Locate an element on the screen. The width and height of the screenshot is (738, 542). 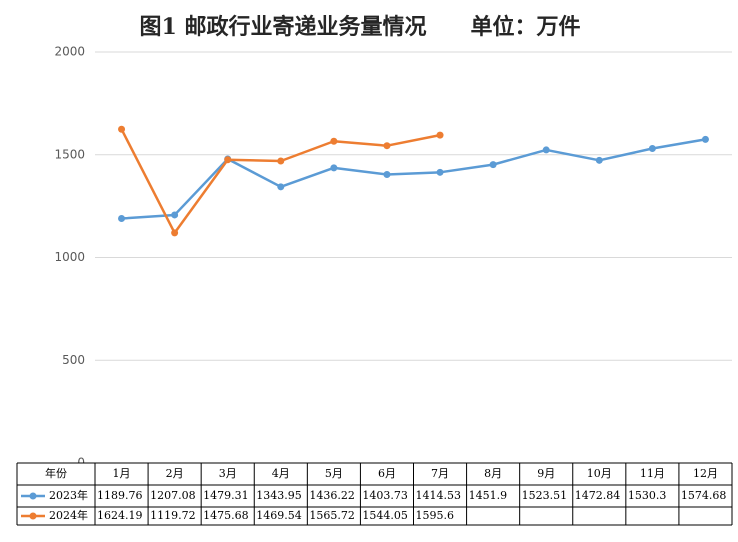
table-value: 1479.31 is located at coordinates (226, 495).